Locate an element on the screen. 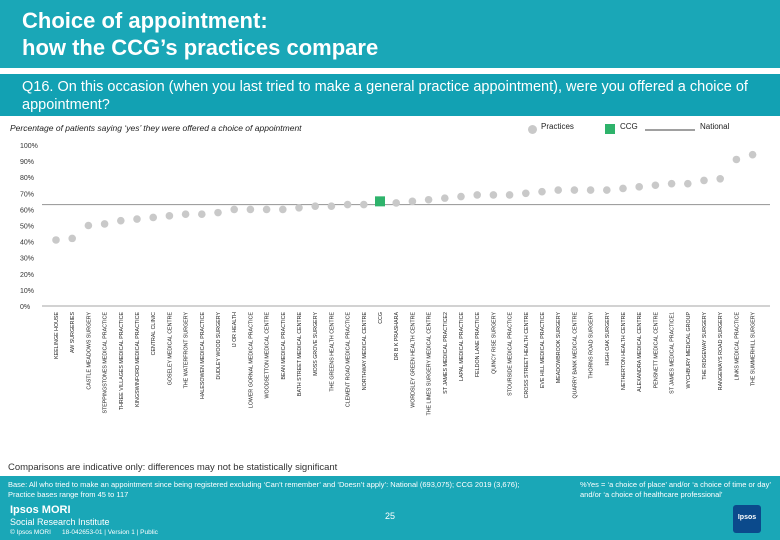 Image resolution: width=780 pixels, height=540 pixels. x-category-label: BEAN MEDICAL PRACTICE is located at coordinates (284, 346).